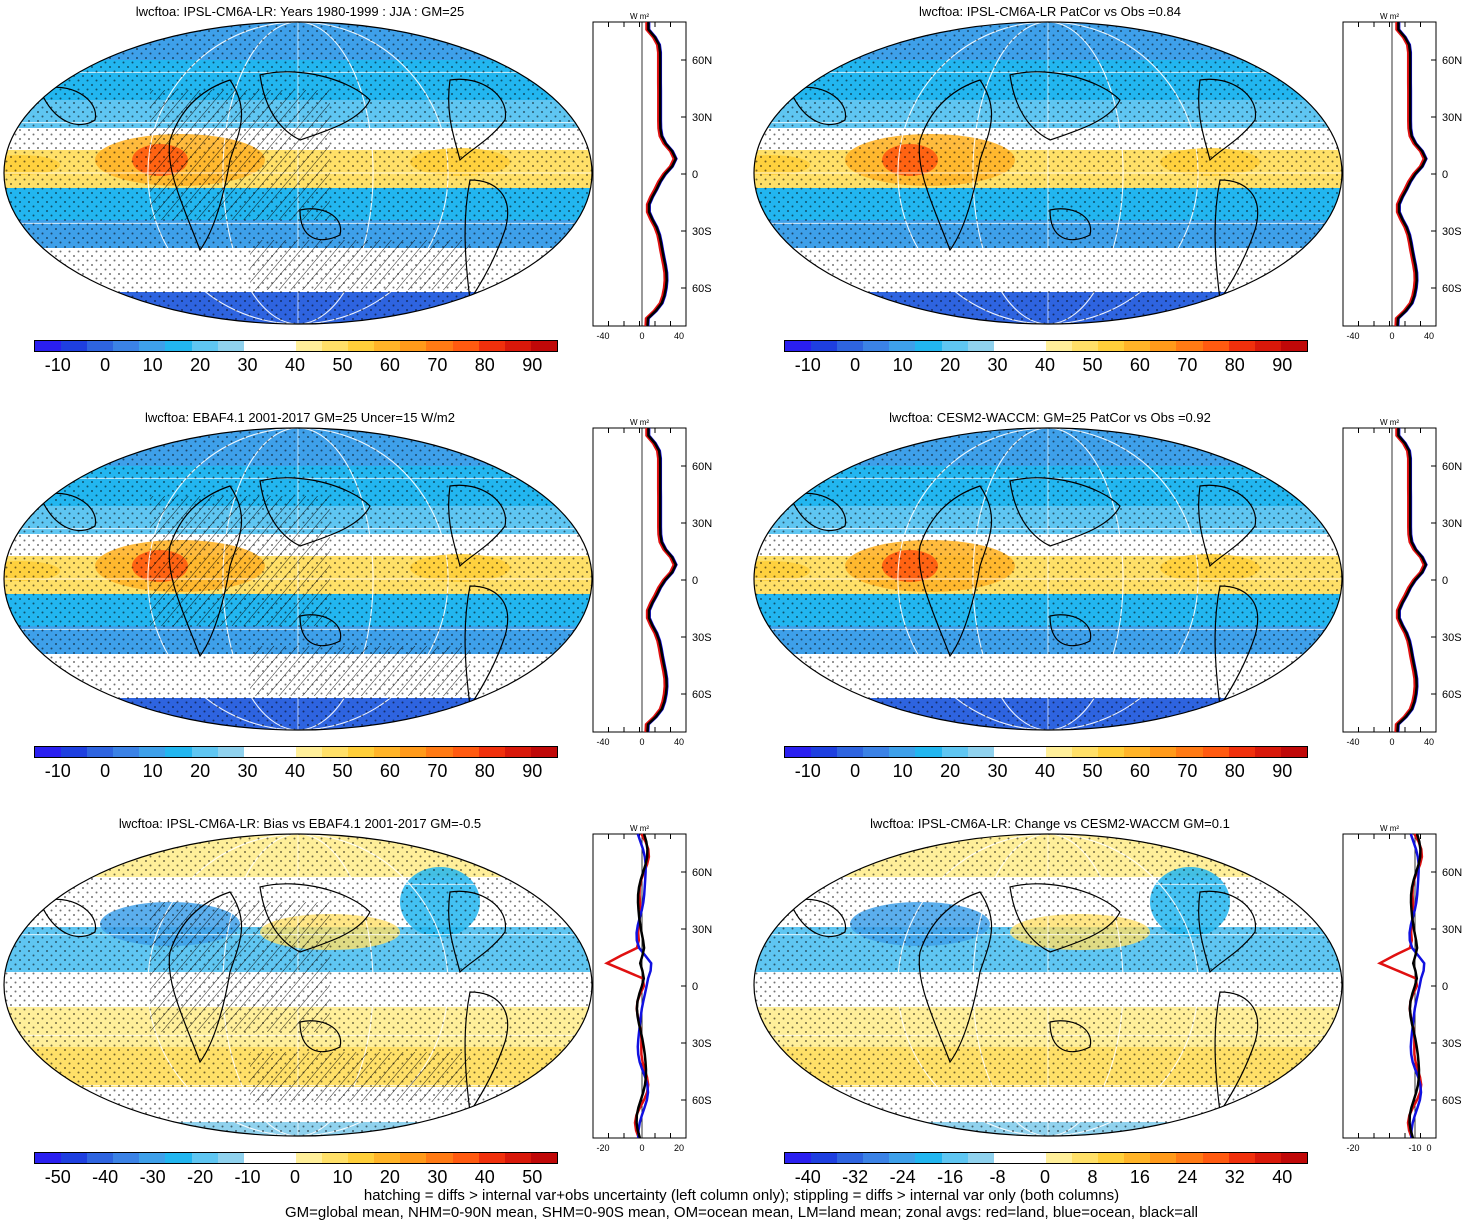 This screenshot has width=1483, height=1221. Describe the element at coordinates (1282, 771) in the screenshot. I see `colorbar-tick-label: 90` at that location.